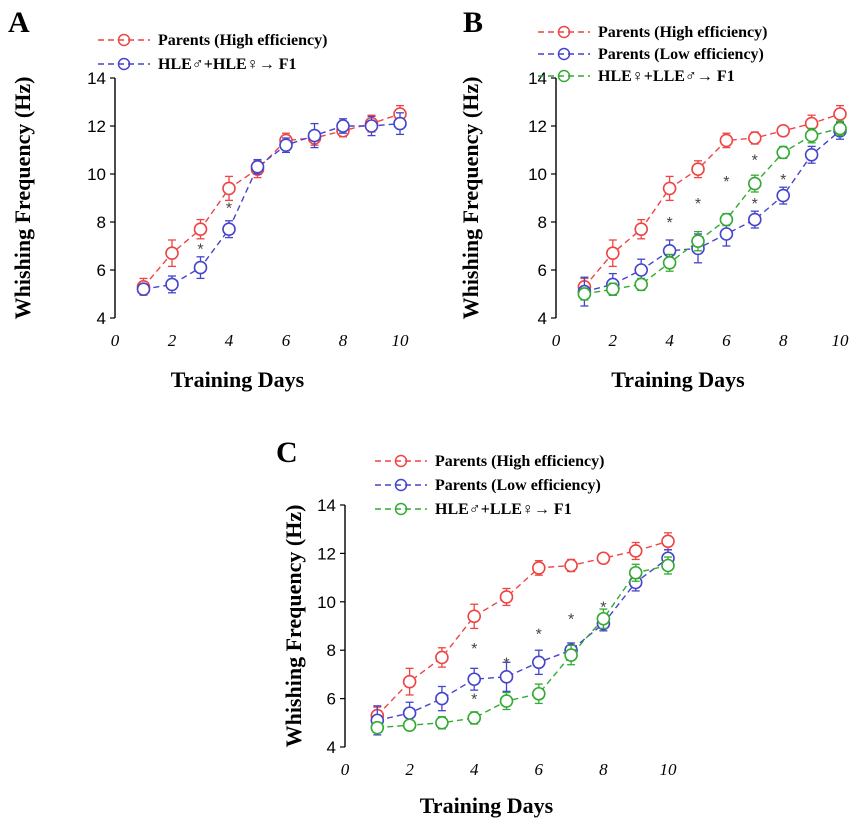  I want to click on y-tick-label: 14, so click(96, 78).